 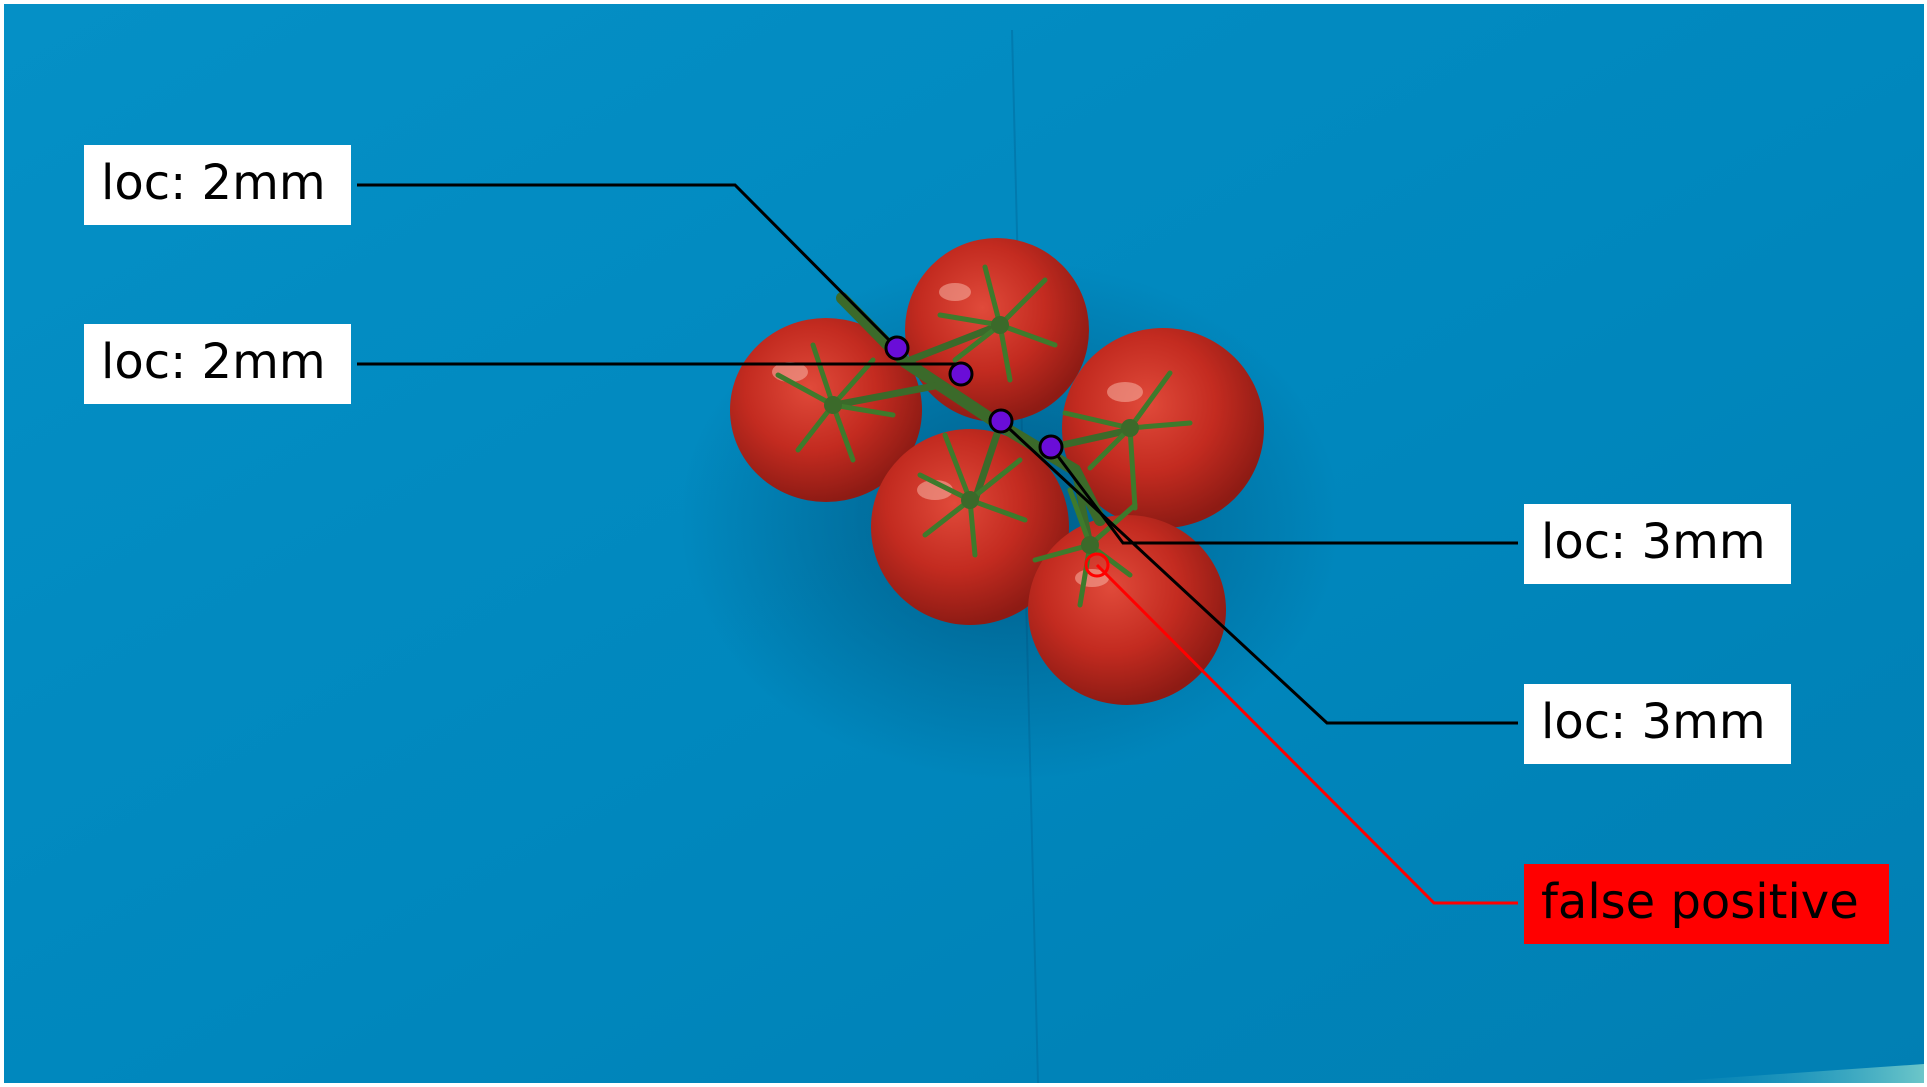 I want to click on false-positive-label-text: false positive, so click(x=1700, y=902).